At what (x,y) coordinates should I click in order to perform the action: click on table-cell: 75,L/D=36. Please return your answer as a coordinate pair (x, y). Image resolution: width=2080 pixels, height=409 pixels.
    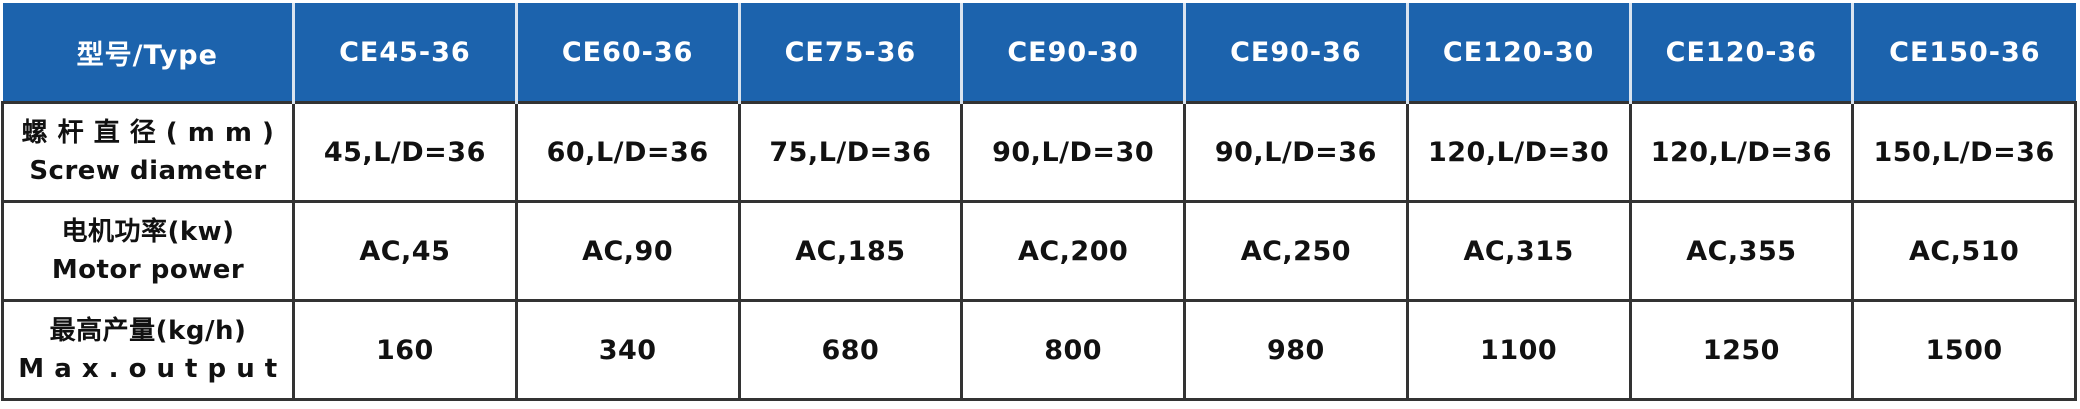
    Looking at the image, I should click on (850, 152).